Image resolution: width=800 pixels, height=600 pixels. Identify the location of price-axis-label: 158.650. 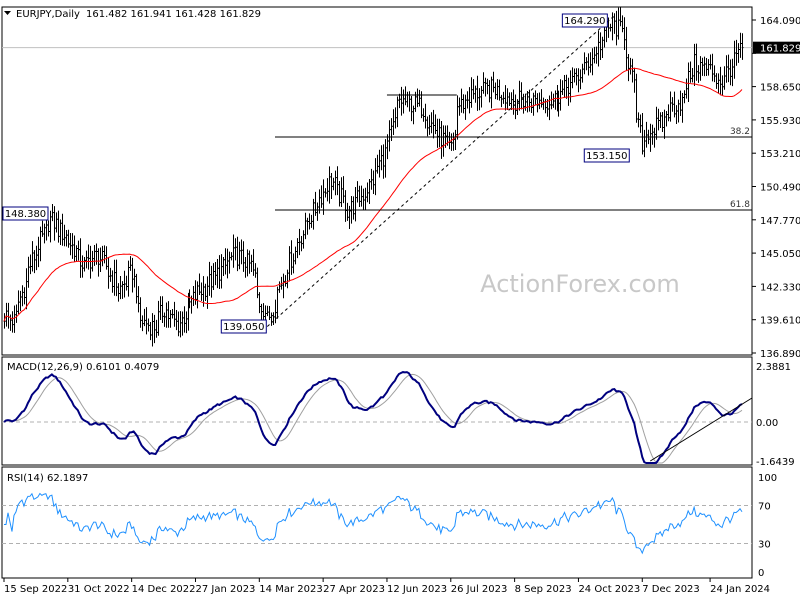
(780, 88).